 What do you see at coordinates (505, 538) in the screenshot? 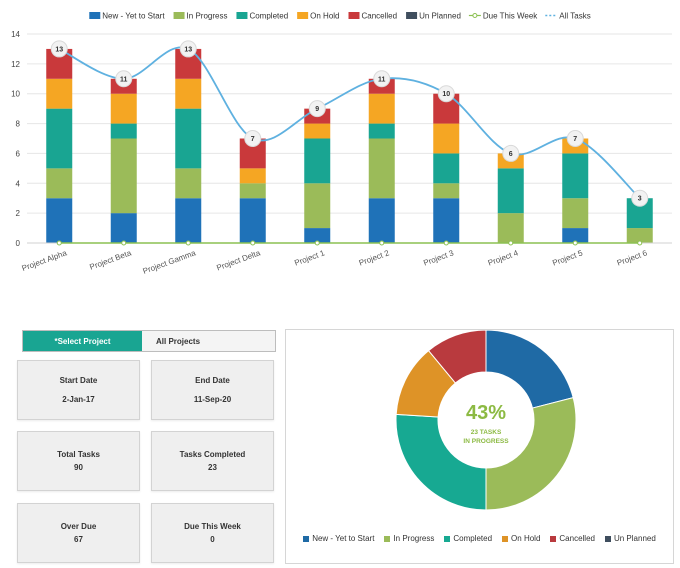
I see `donut-legend-swatch` at bounding box center [505, 538].